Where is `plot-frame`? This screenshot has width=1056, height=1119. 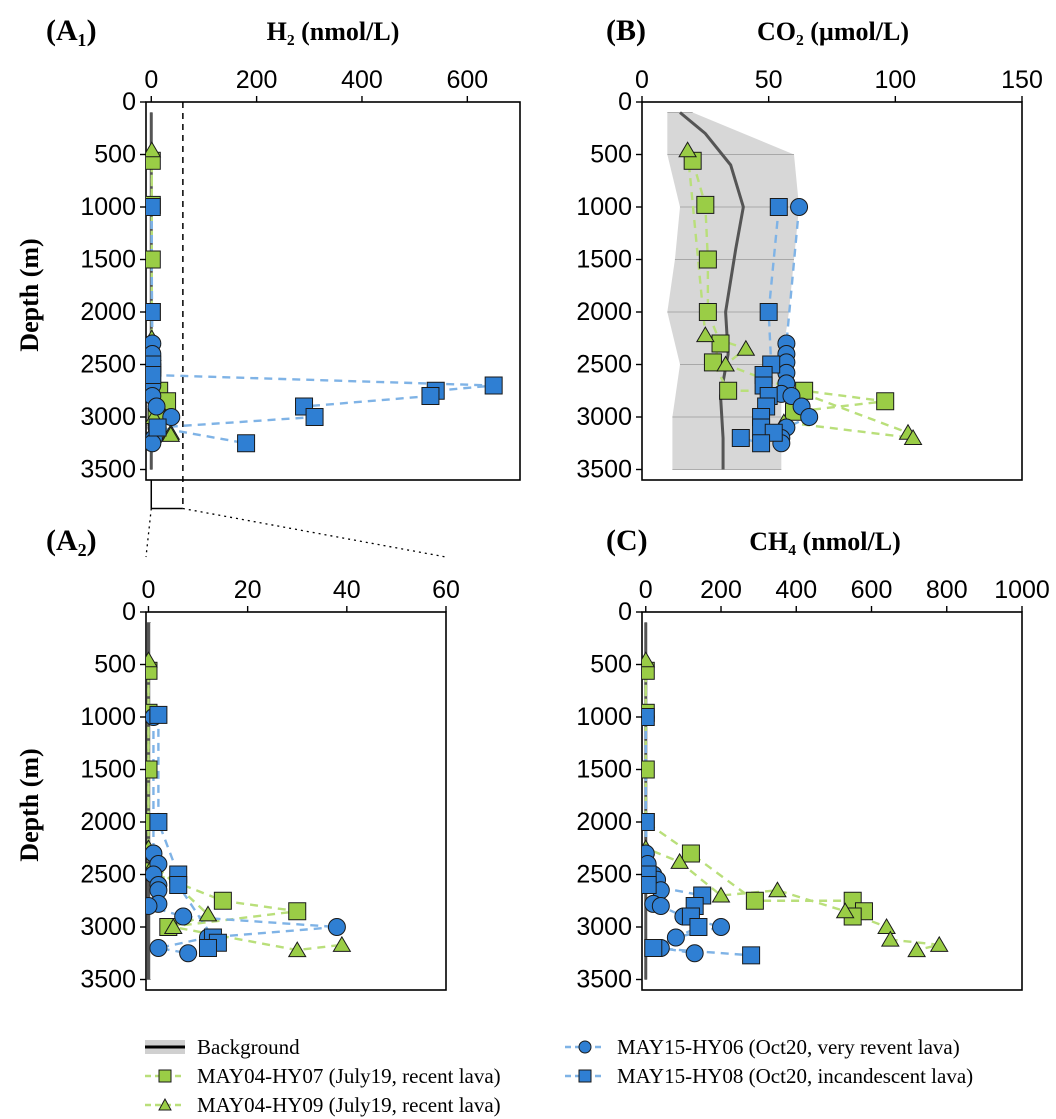
plot-frame is located at coordinates (333, 291).